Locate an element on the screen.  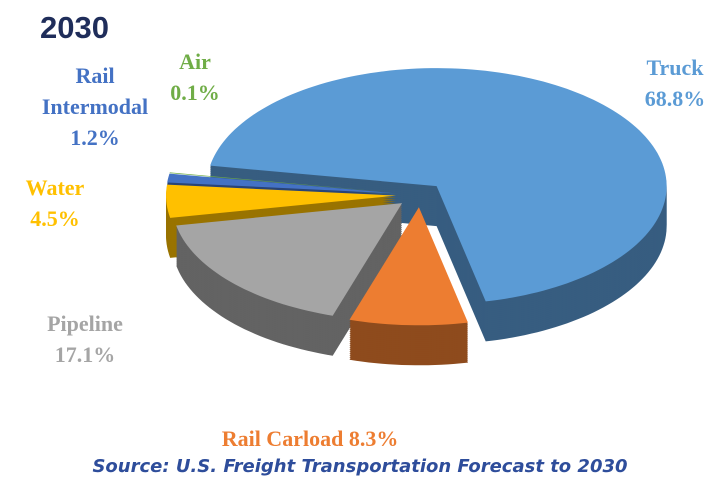
slice-label: Rail Intermodal 1.2% is located at coordinates (95, 106).